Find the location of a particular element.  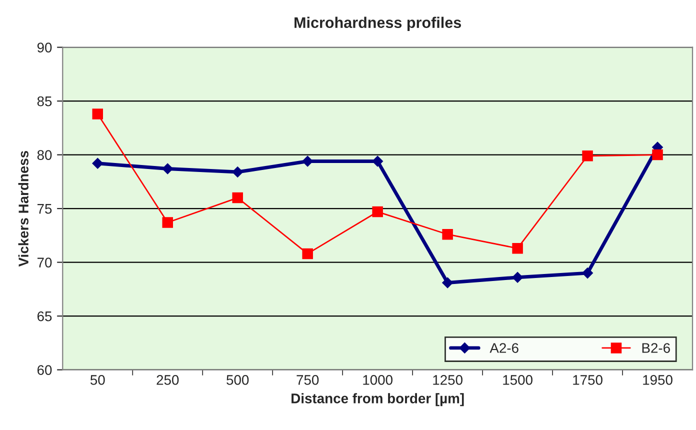

x-tick-label: 250 is located at coordinates (167, 380).